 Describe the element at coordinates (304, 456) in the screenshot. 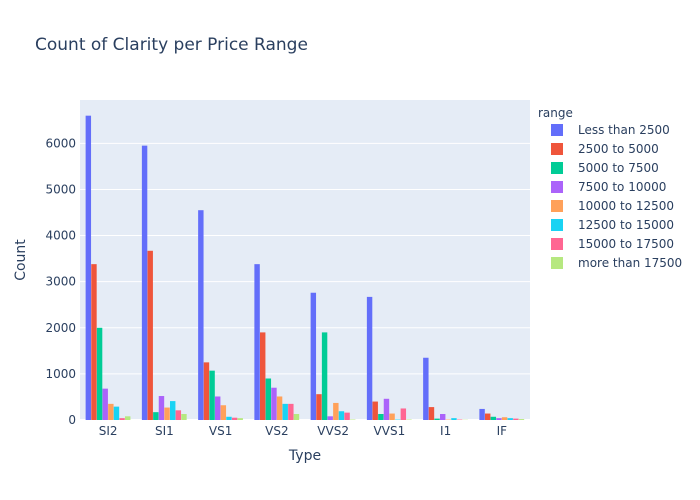

I see `x-axis-title: Type` at that location.